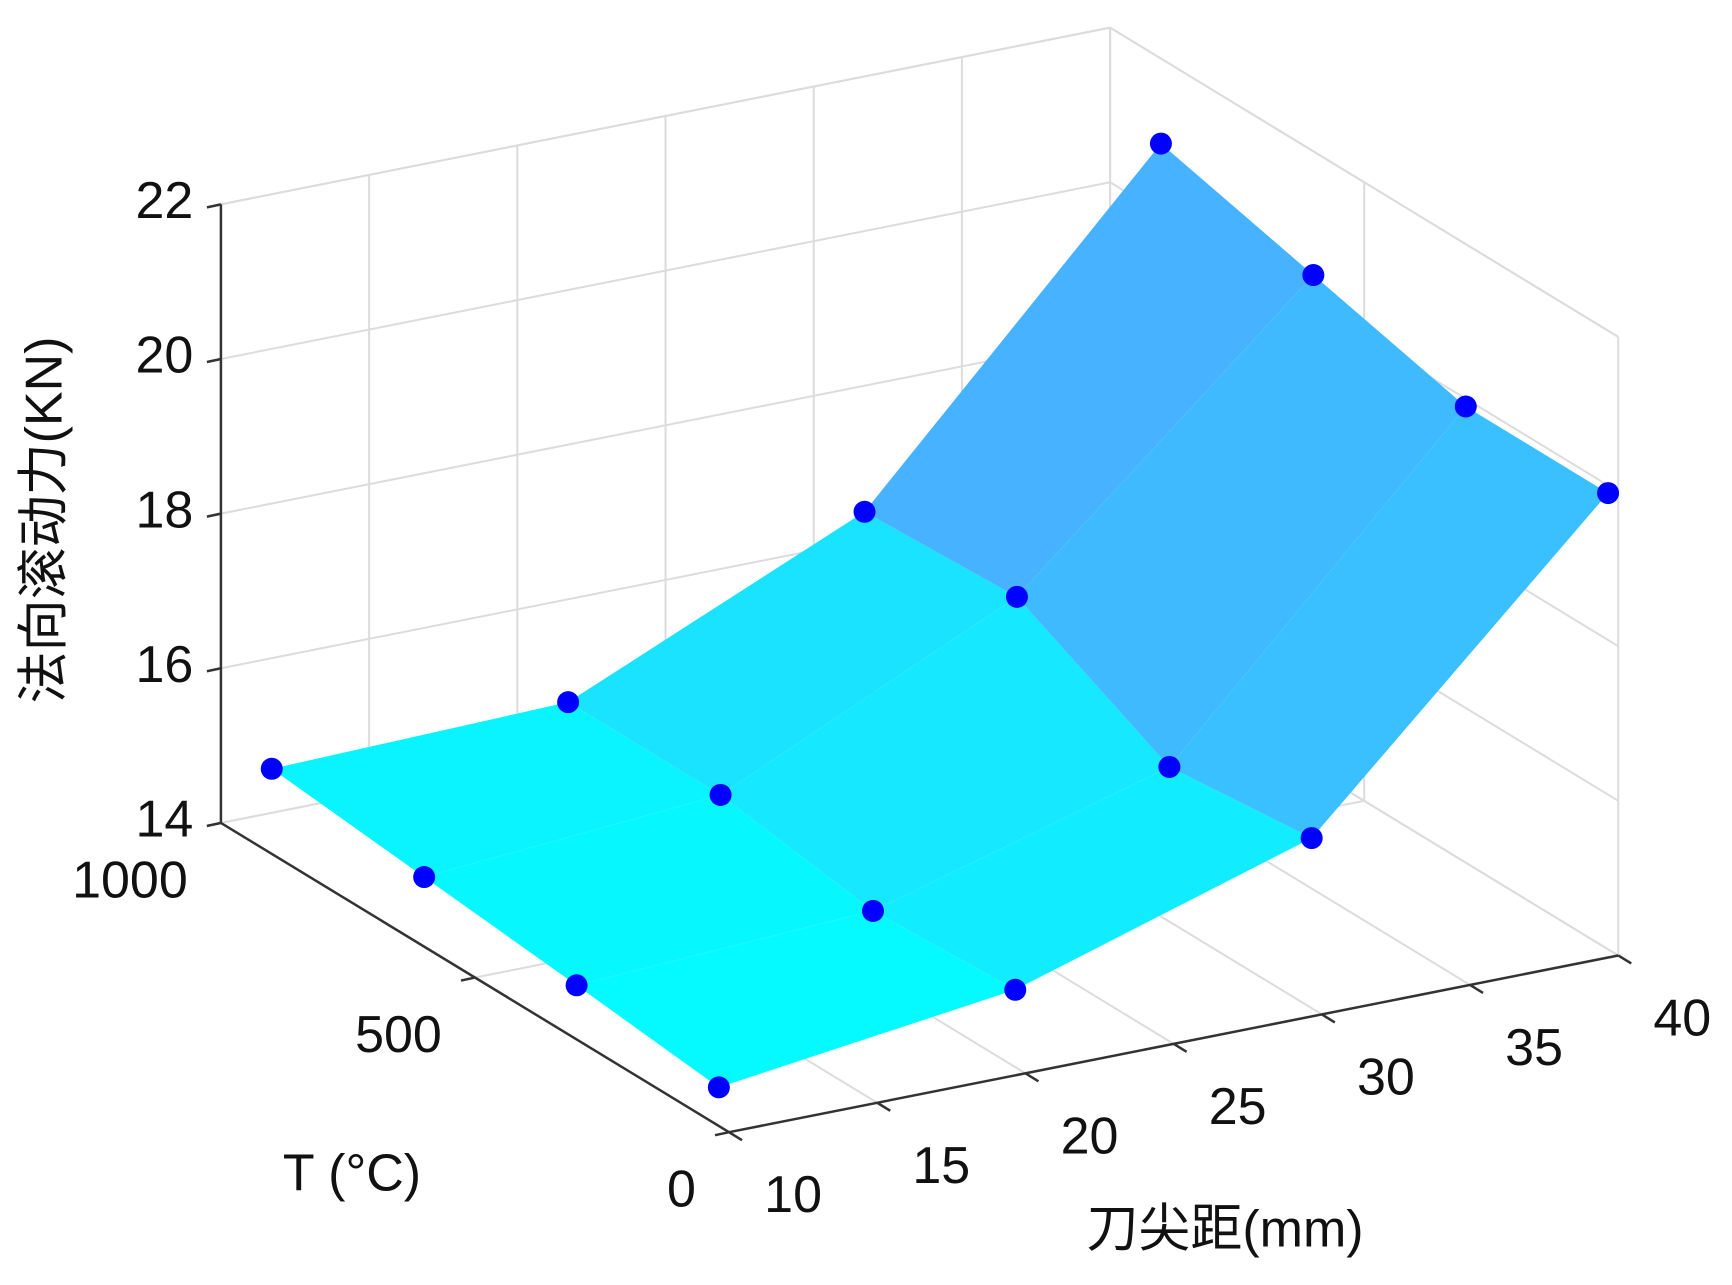 This screenshot has width=1732, height=1285. I want to click on z-axis-label: 法向滚动力(KN), so click(45, 520).